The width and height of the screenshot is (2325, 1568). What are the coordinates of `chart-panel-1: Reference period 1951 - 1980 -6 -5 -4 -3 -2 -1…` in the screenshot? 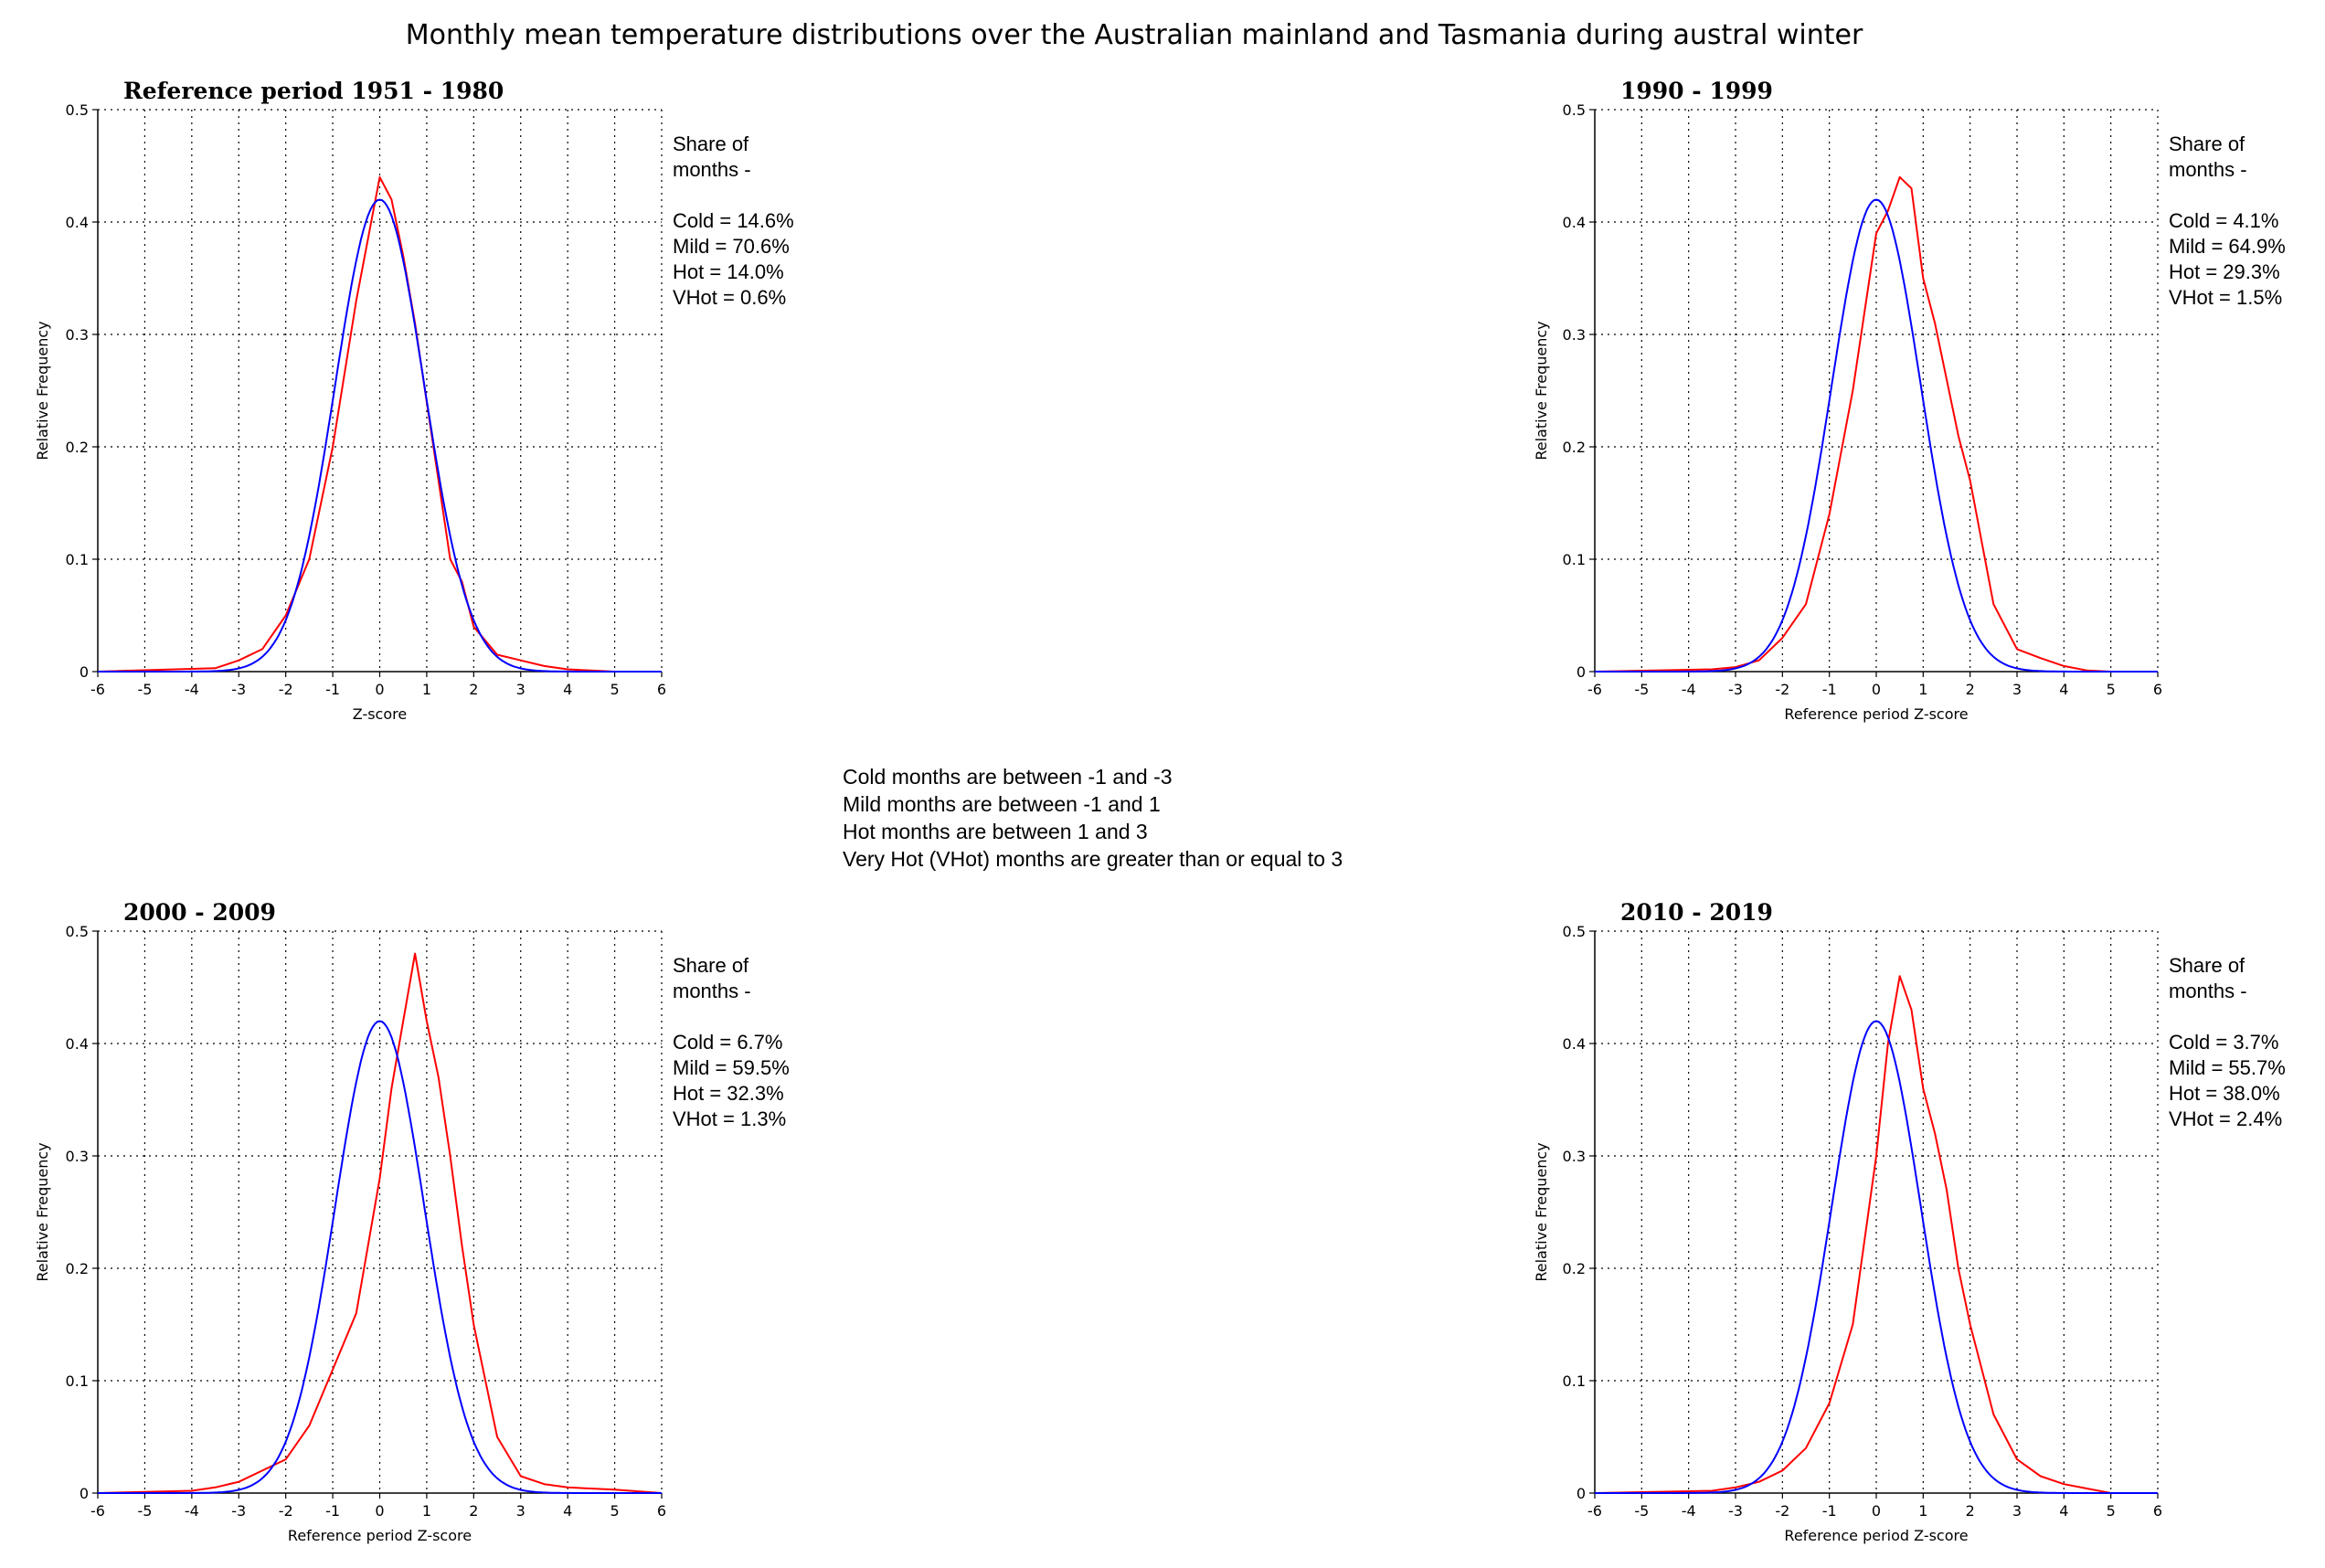 It's located at (414, 401).